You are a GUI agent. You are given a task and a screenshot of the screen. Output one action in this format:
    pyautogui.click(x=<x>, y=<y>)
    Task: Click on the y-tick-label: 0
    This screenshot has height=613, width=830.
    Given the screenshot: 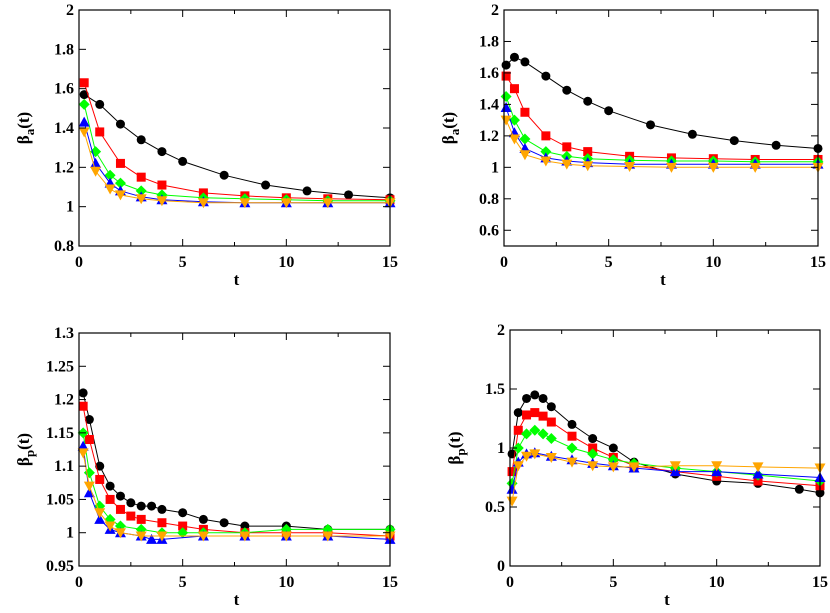 What is the action you would take?
    pyautogui.click(x=501, y=566)
    